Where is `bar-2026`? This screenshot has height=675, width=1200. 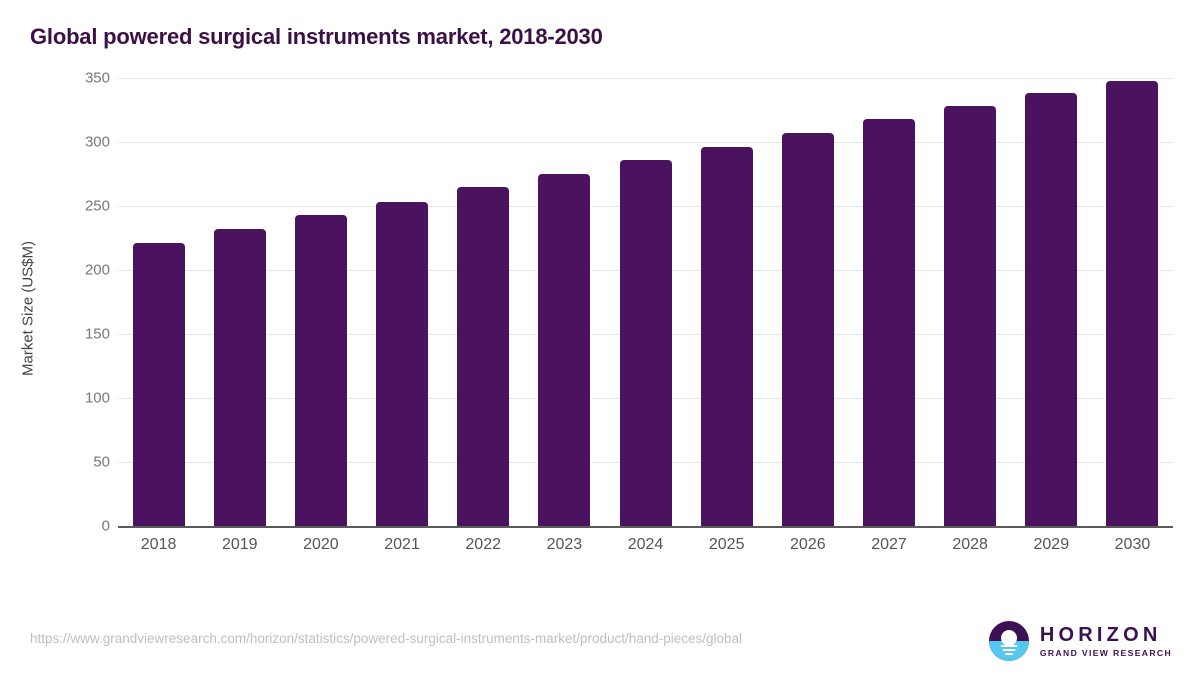
bar-2026 is located at coordinates (807, 329).